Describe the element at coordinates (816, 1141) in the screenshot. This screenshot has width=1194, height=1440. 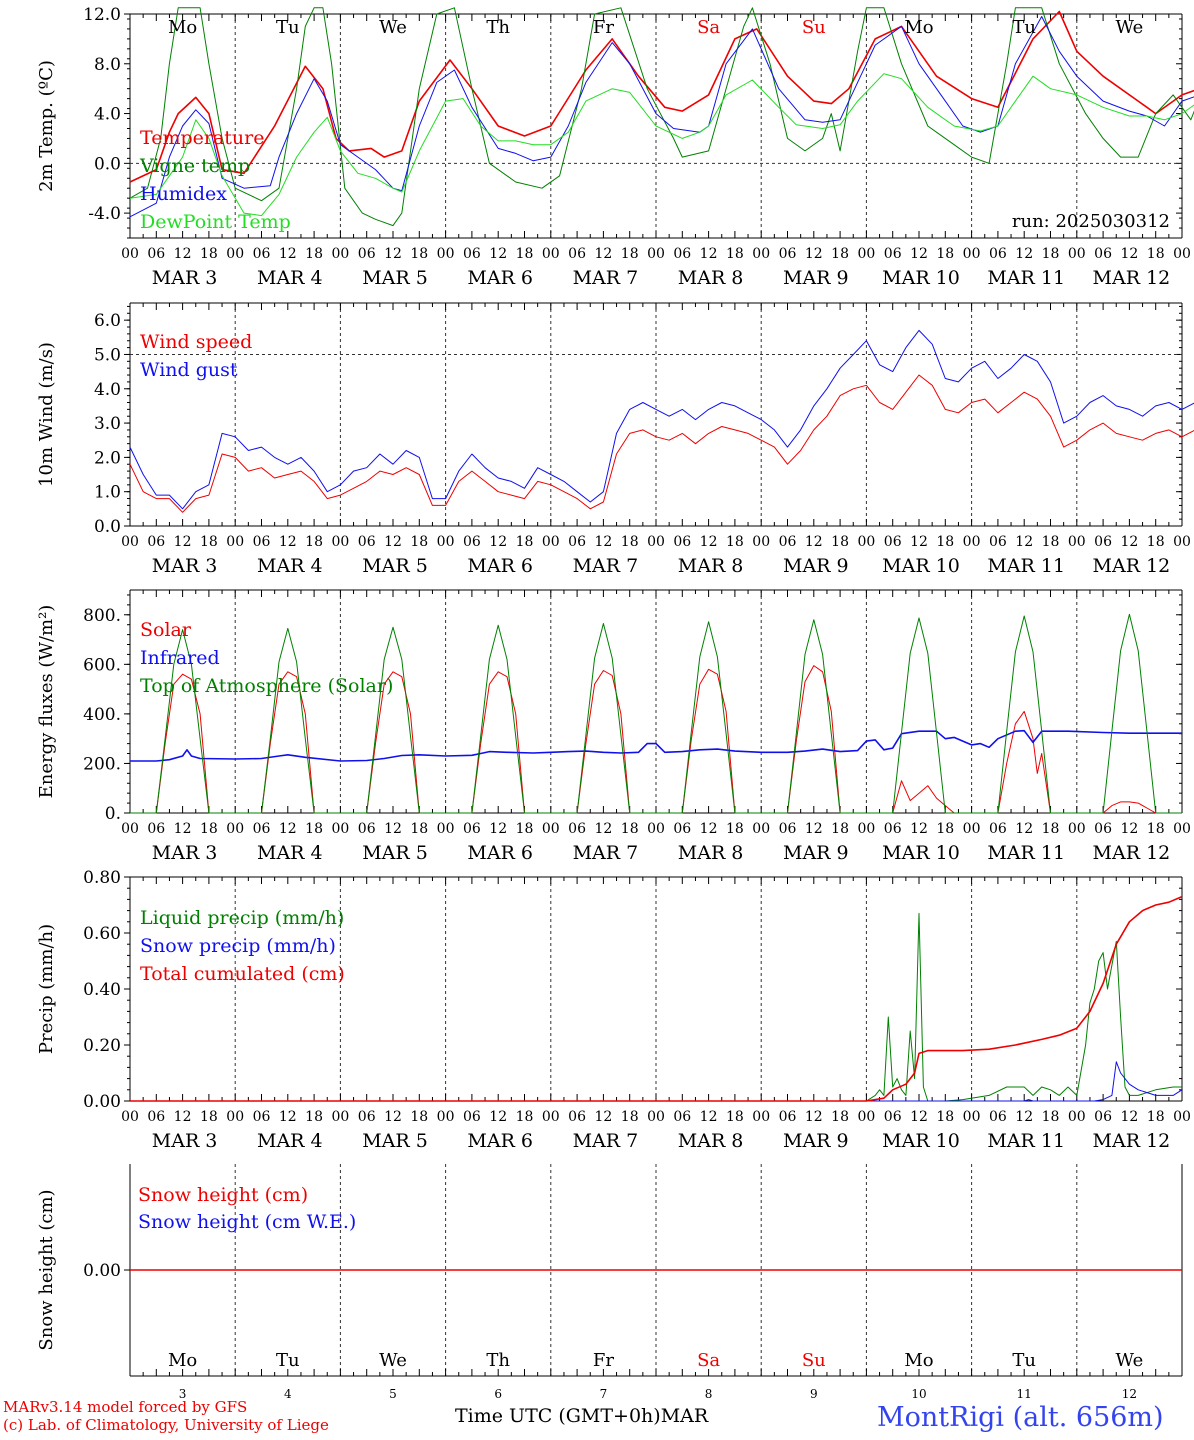
I see `date-label: MAR 9` at that location.